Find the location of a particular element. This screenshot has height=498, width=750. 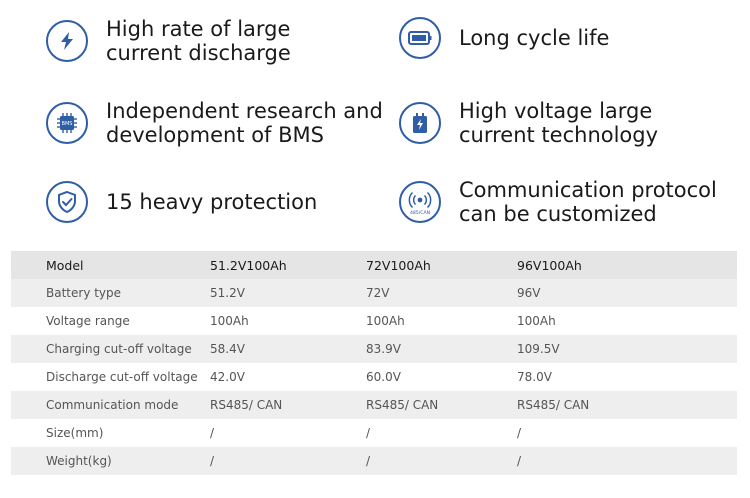

feature-text: High voltage large current technology is located at coordinates (559, 123).